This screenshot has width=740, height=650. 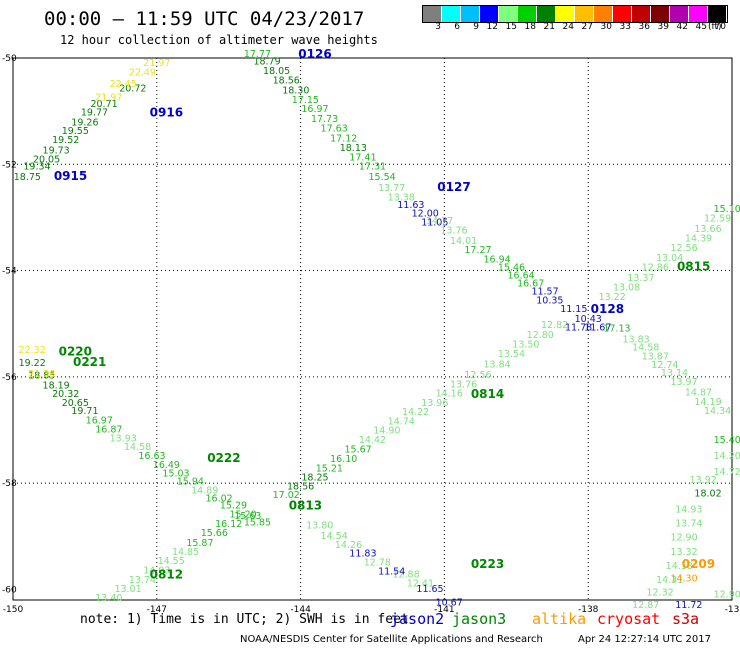 What do you see at coordinates (707, 493) in the screenshot?
I see `swh-value-label: 18.02` at bounding box center [707, 493].